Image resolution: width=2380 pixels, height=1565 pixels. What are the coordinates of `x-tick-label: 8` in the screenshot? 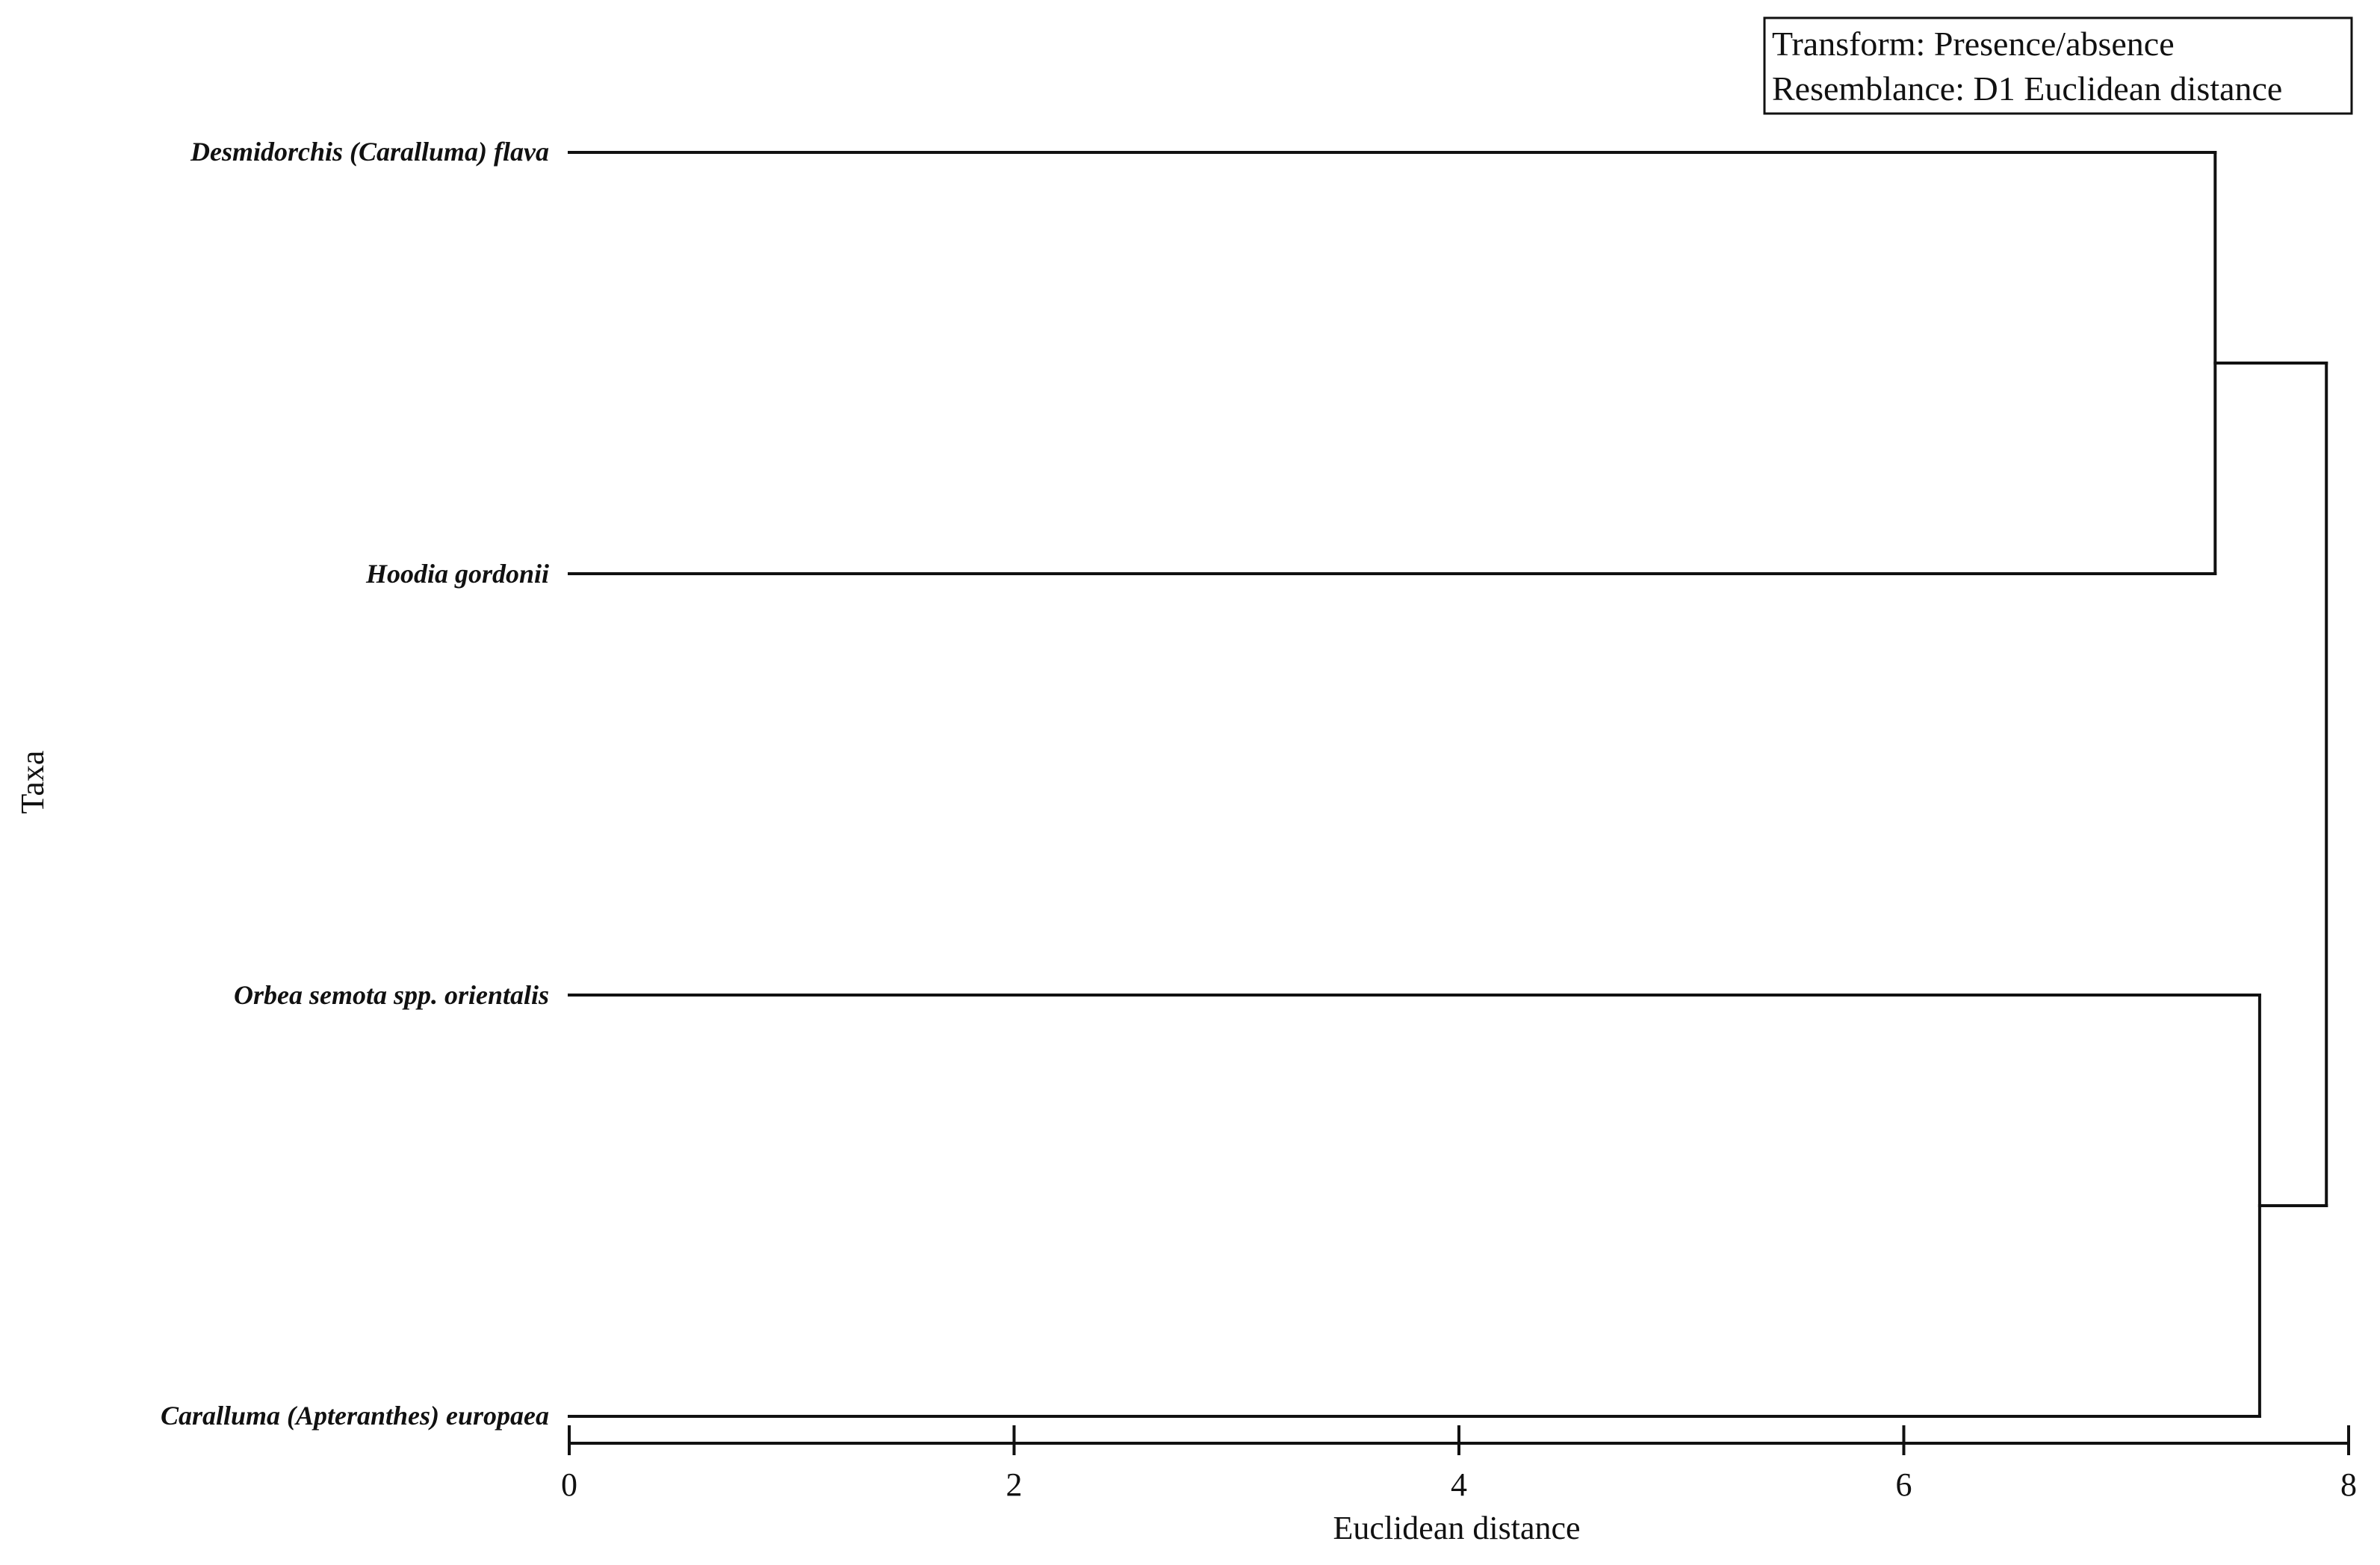 It's located at (2348, 1484).